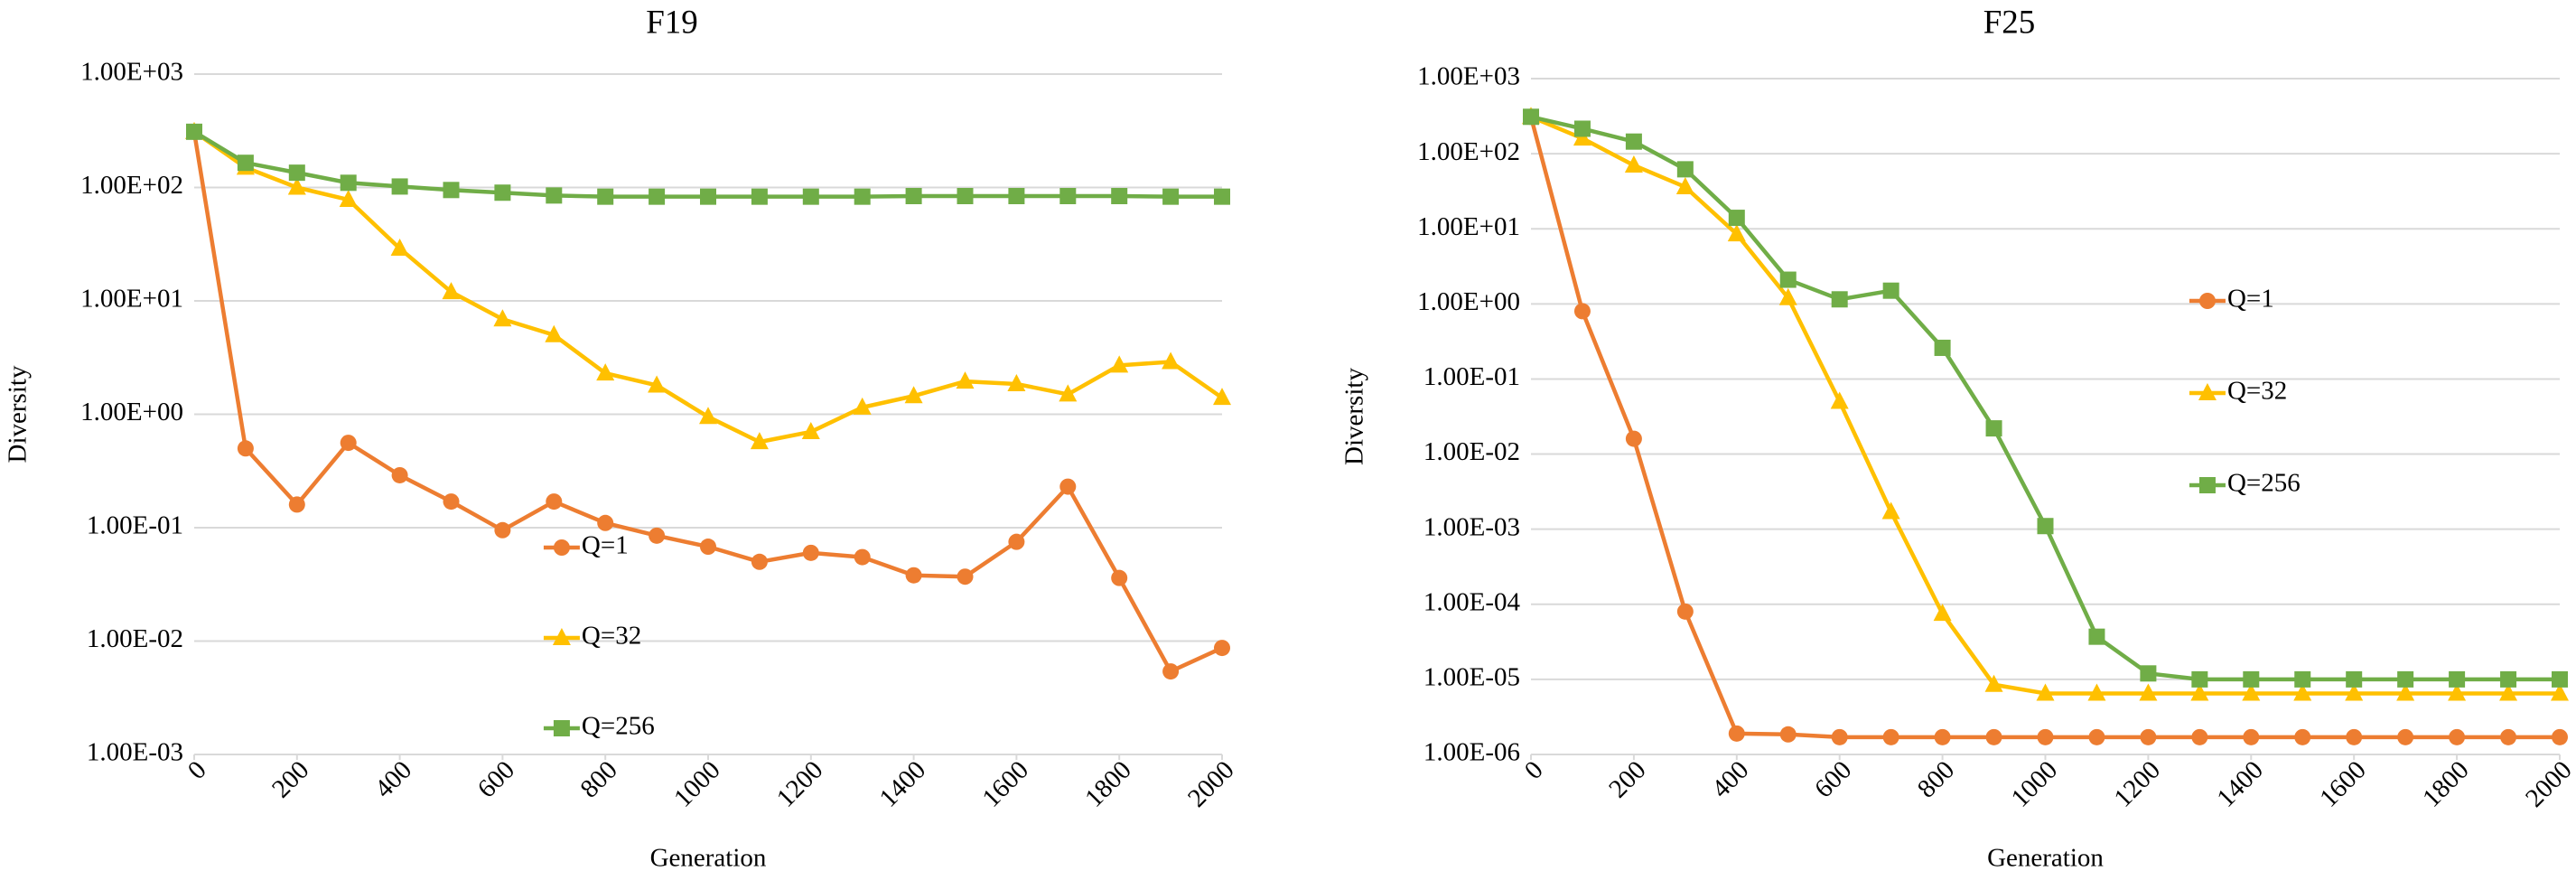 This screenshot has width=2576, height=890. I want to click on y-tick-label: 1.00E-01, so click(1471, 376).